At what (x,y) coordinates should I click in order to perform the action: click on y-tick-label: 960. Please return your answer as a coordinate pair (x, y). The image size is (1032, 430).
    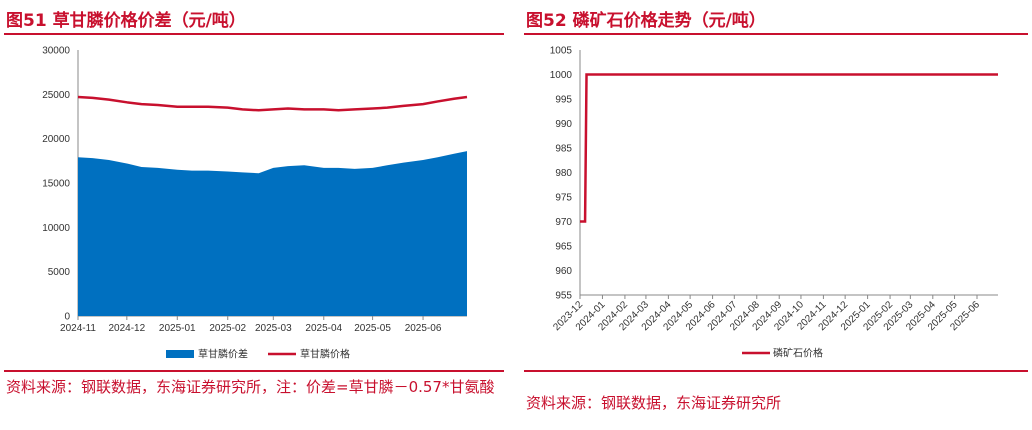
    Looking at the image, I should click on (563, 271).